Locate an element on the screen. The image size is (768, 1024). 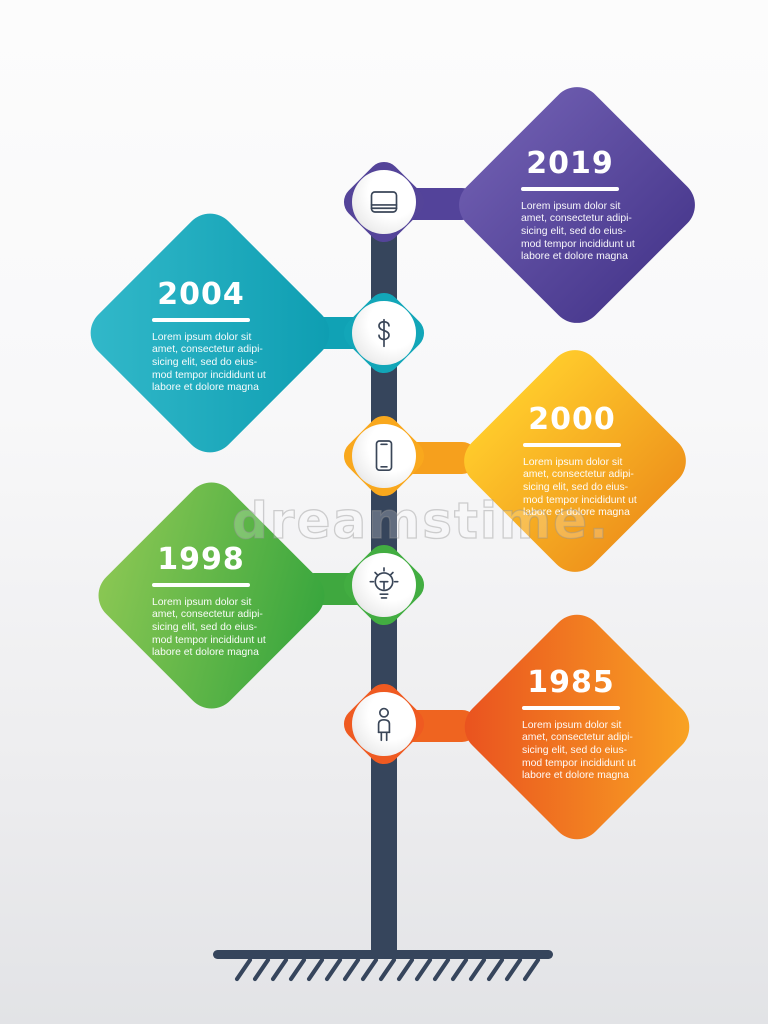
milestone-year: 1985 is located at coordinates (571, 682).